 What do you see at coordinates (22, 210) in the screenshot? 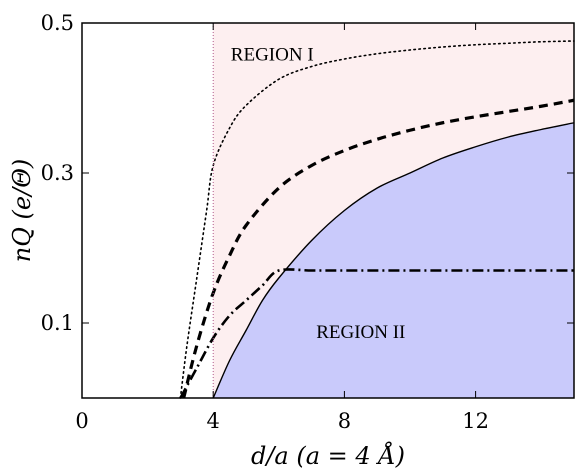
I see `y-axis-label: nQ (e/Θ)` at bounding box center [22, 210].